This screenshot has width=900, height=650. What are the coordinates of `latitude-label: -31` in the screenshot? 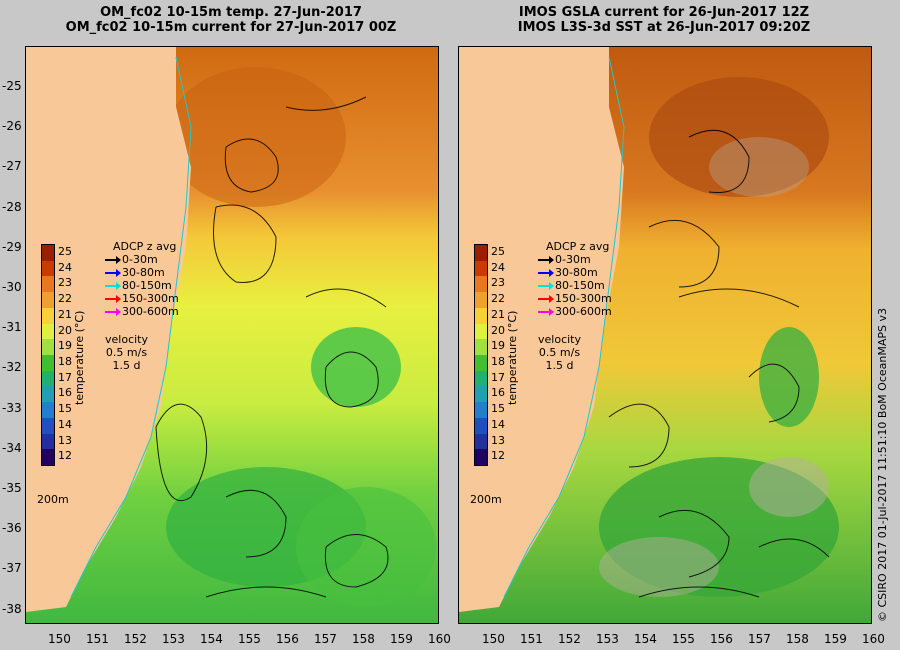 It's located at (12, 327).